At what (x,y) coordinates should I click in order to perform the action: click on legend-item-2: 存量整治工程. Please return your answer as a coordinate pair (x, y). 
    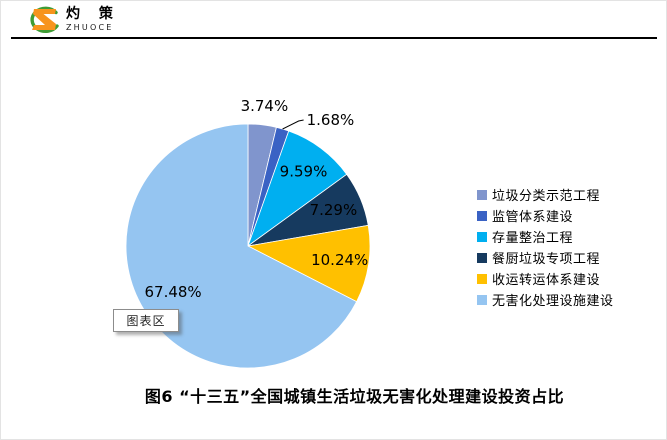
    Looking at the image, I should click on (545, 236).